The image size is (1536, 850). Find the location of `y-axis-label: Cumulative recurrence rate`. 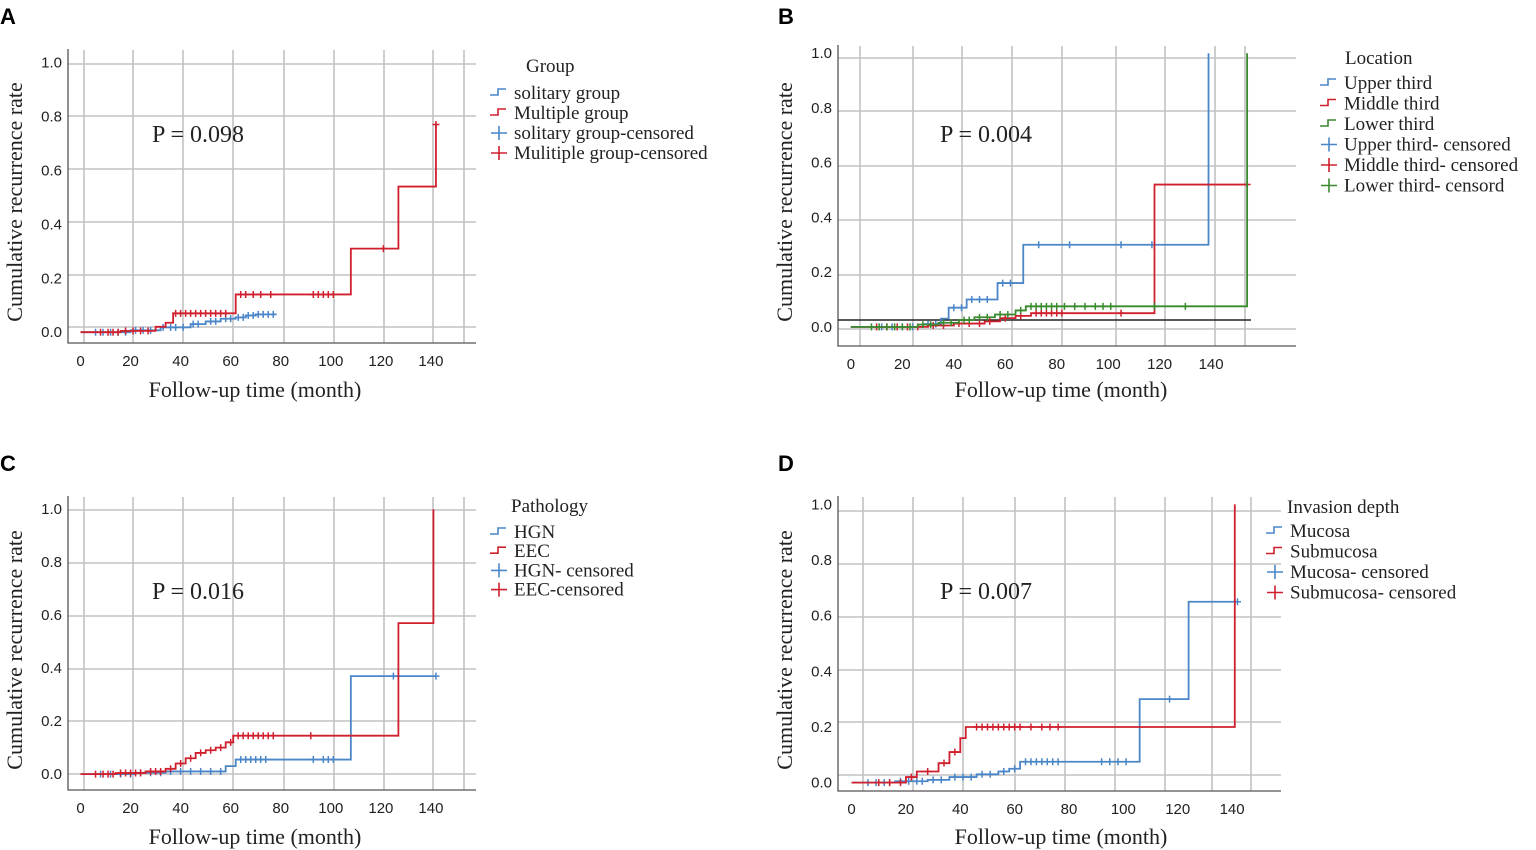

y-axis-label: Cumulative recurrence rate is located at coordinates (14, 649).